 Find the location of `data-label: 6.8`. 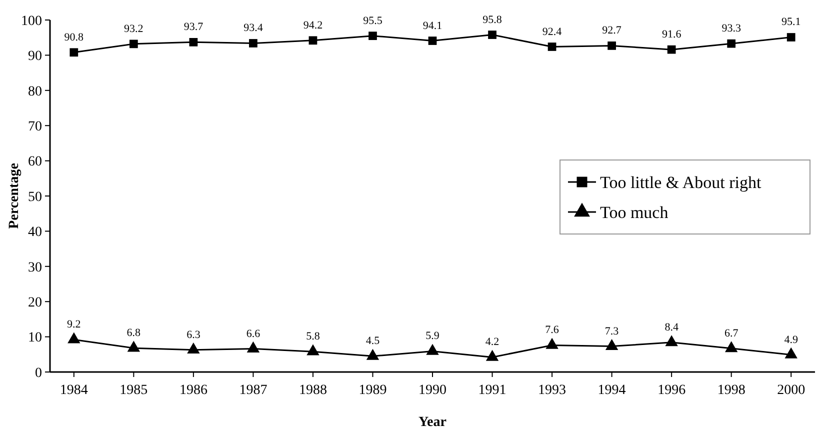

data-label: 6.8 is located at coordinates (134, 333).